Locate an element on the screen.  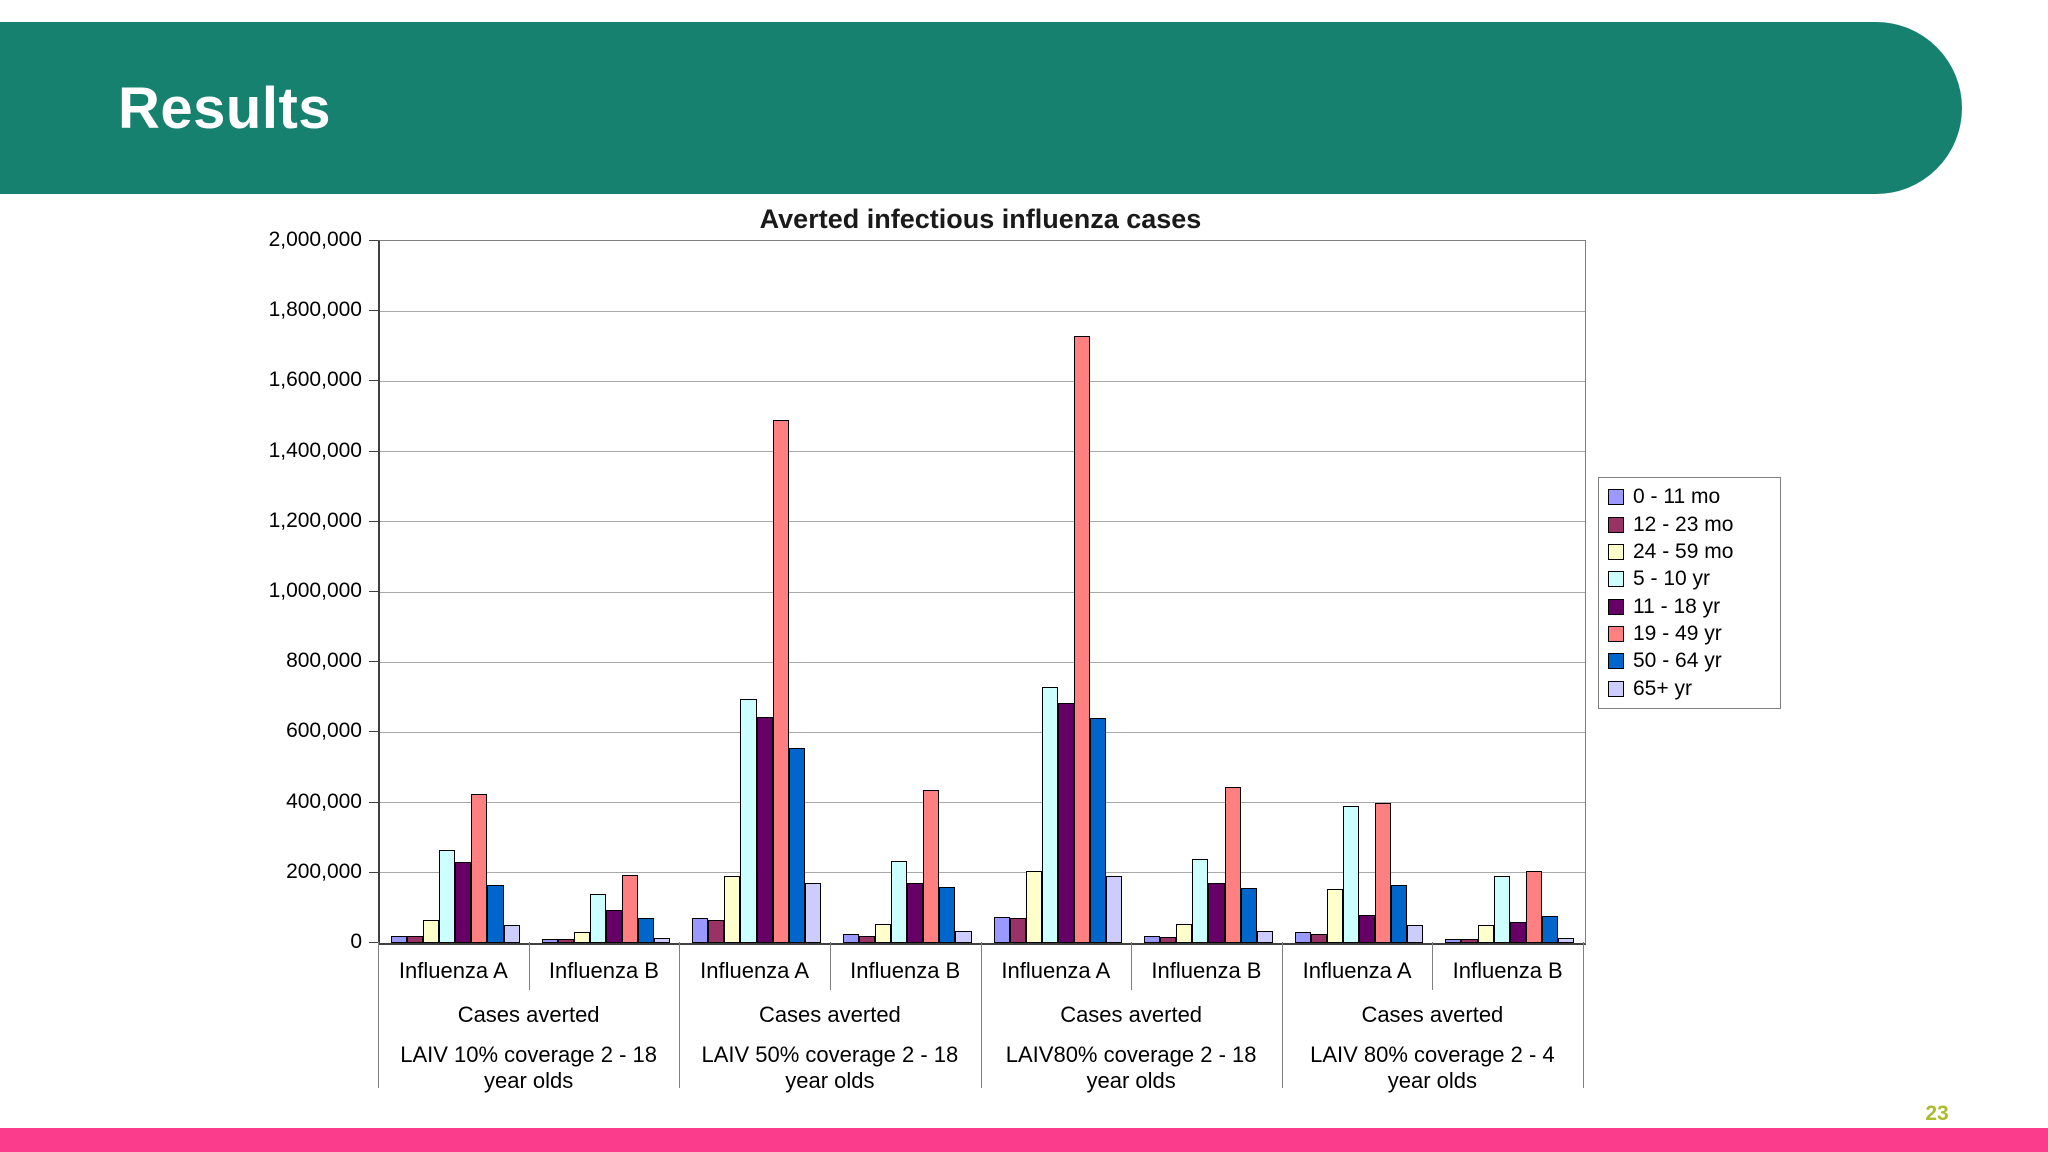
chart-title: Averted infectious influenza cases is located at coordinates (980, 219).